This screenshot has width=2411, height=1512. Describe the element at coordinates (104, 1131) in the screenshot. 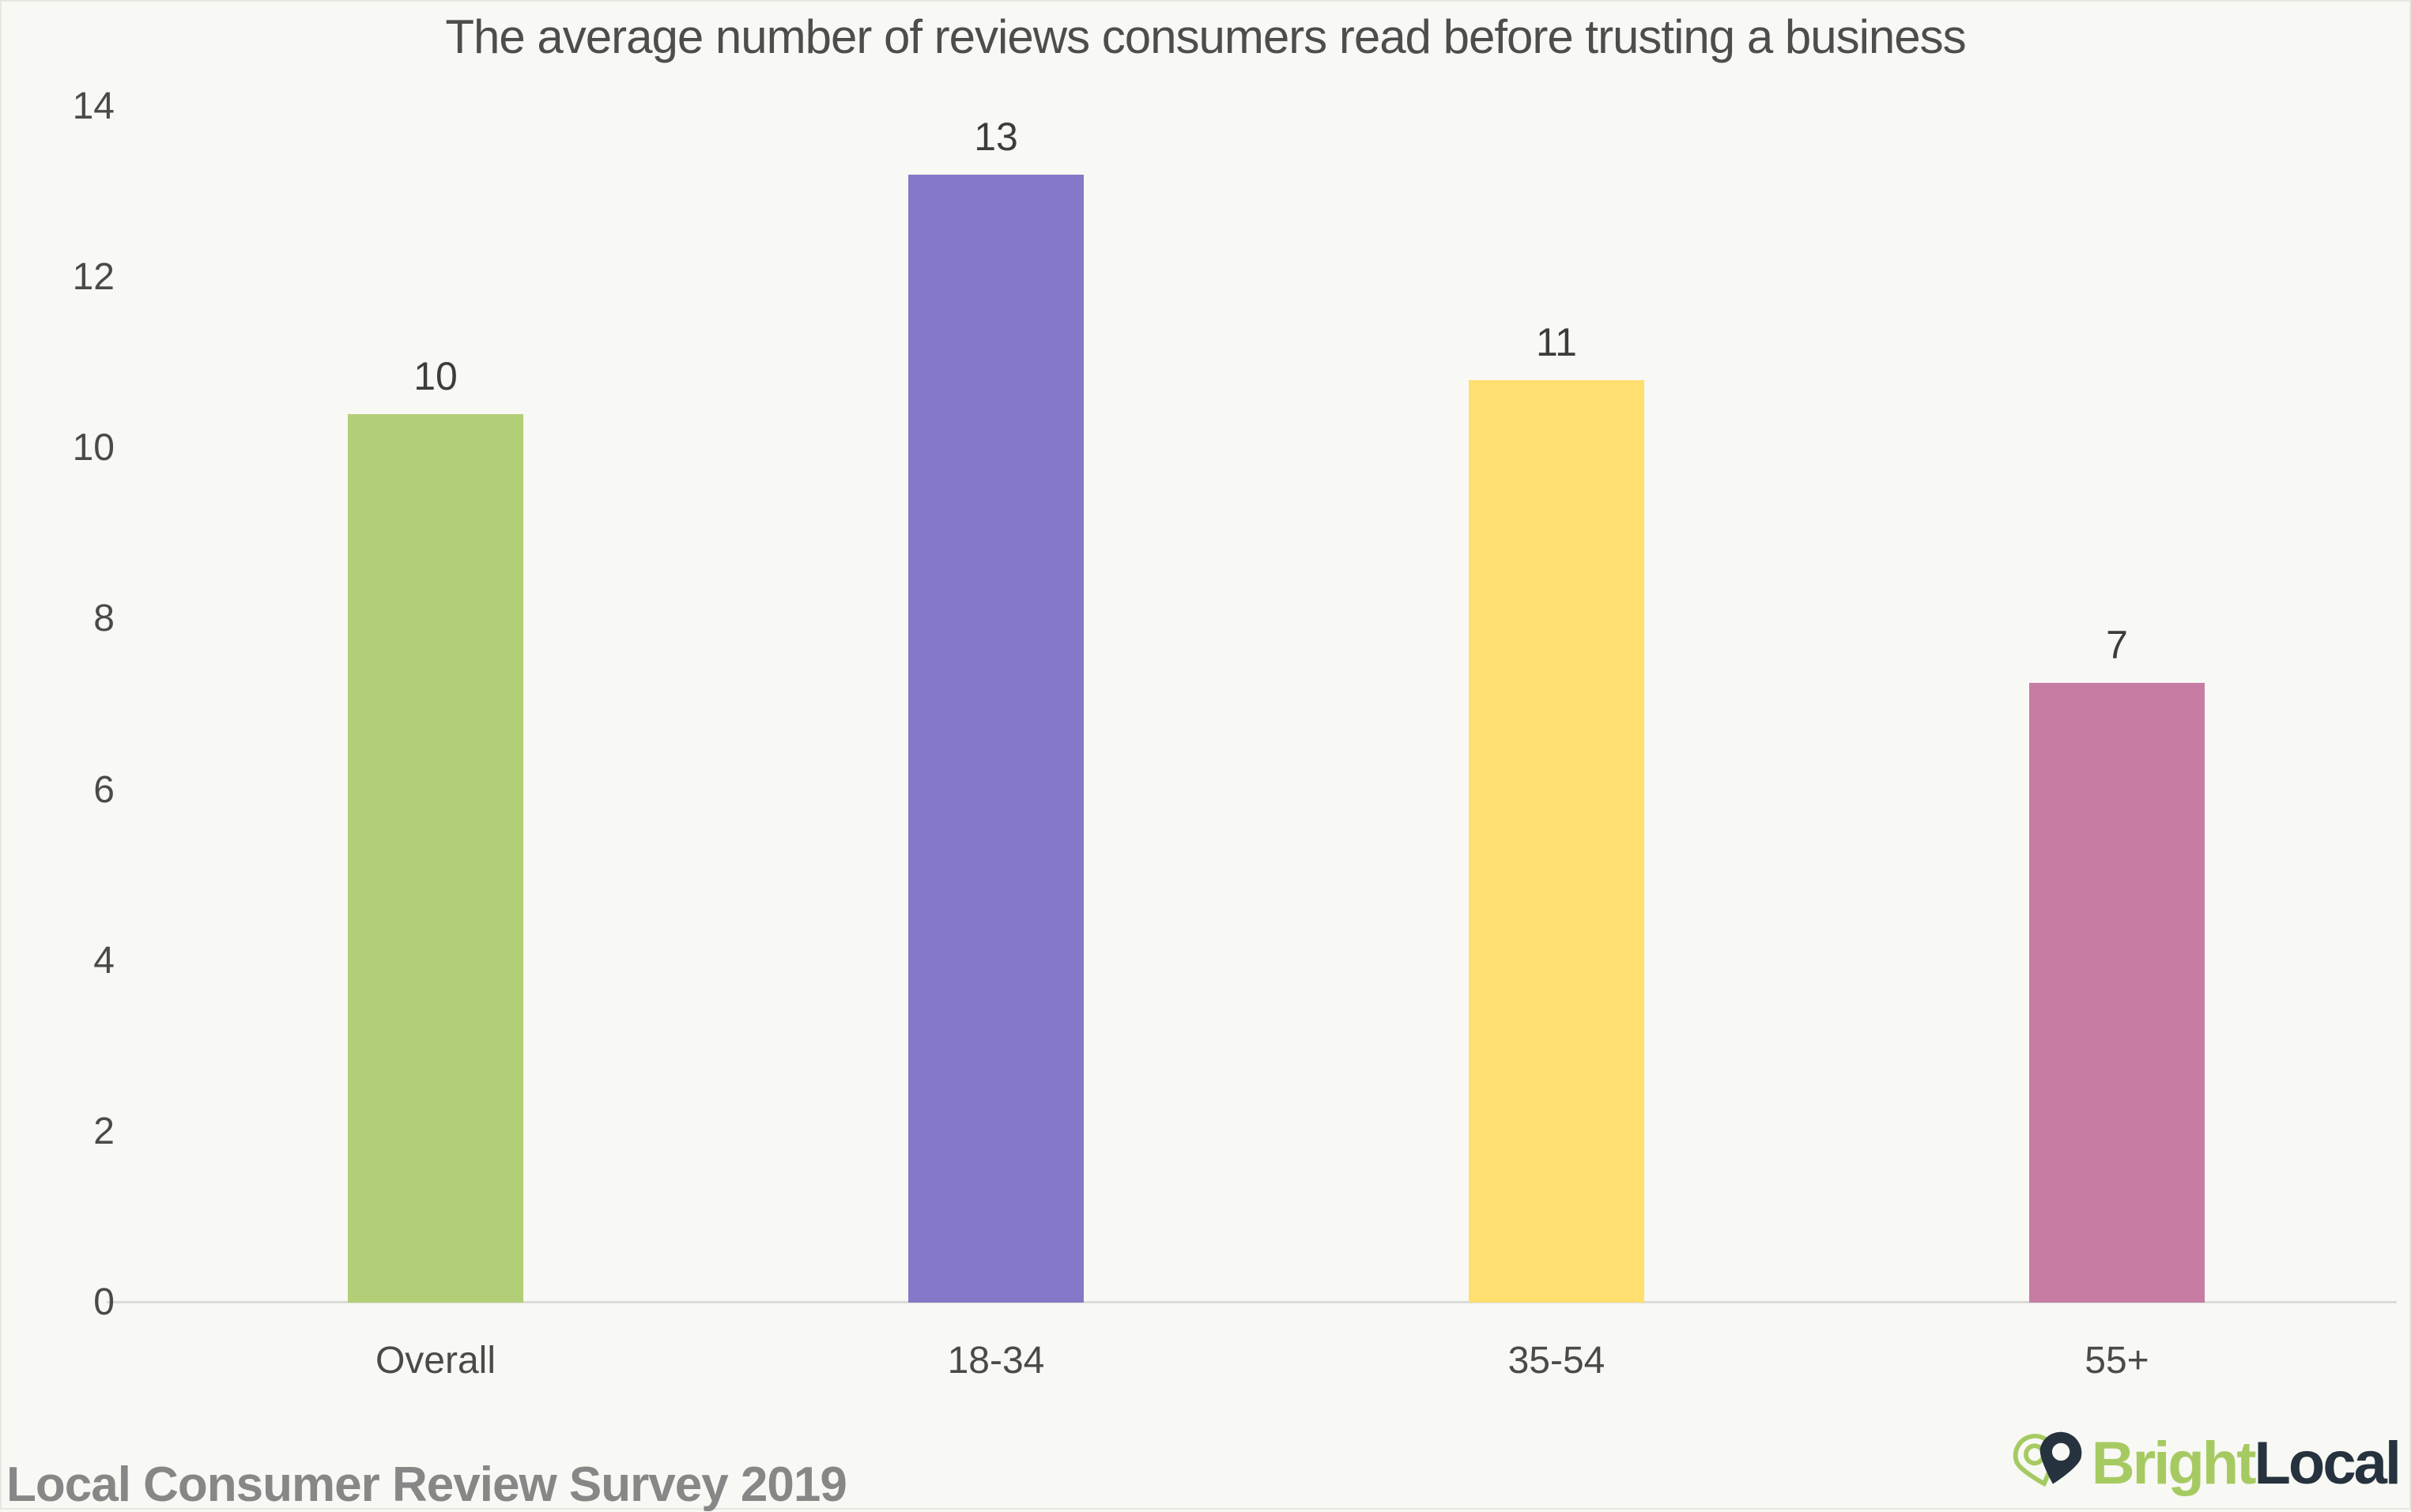

I see `y-axis-tick-label-2: 2` at that location.